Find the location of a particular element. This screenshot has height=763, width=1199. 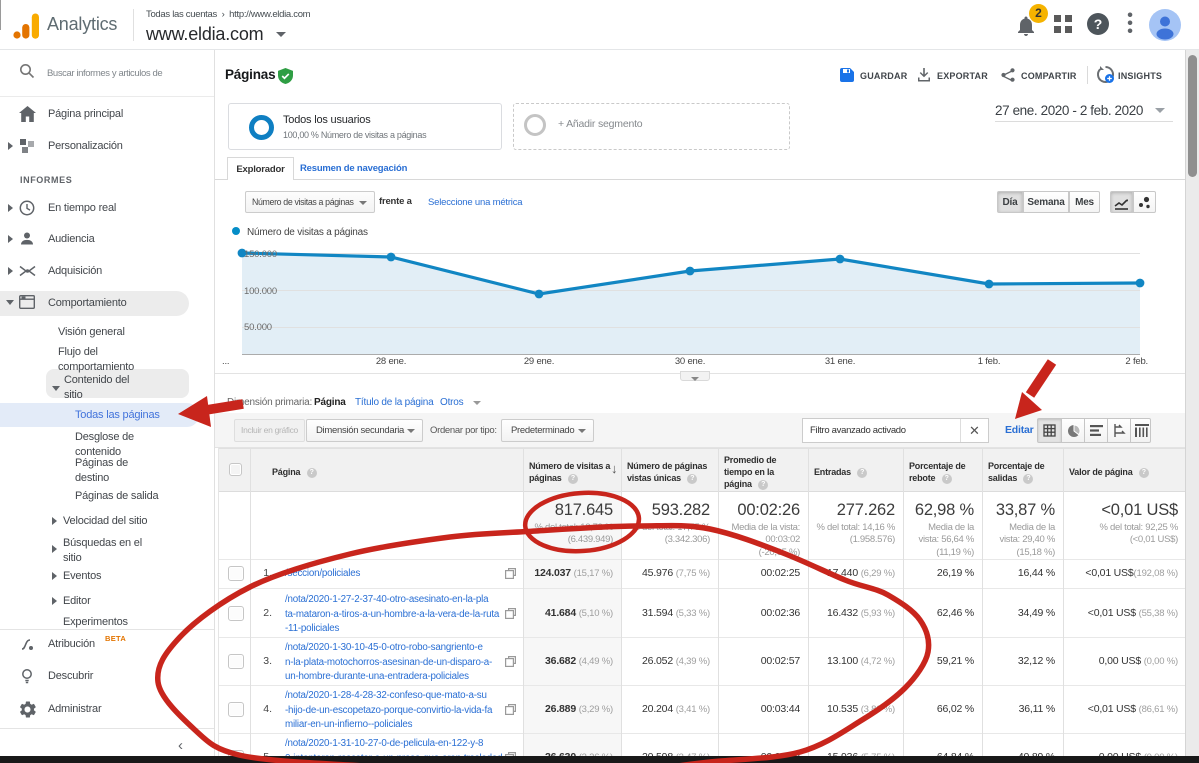

svg-text: 50.000 is located at coordinates (258, 327).